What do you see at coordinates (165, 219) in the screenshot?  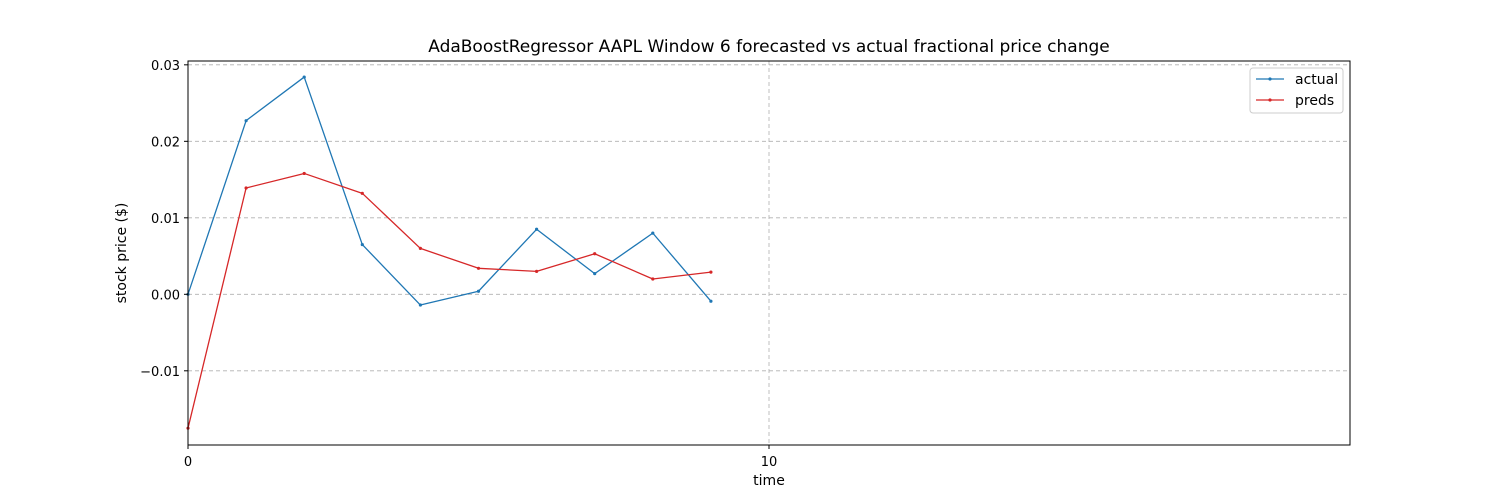 I see `y-tick-label: 0.01` at bounding box center [165, 219].